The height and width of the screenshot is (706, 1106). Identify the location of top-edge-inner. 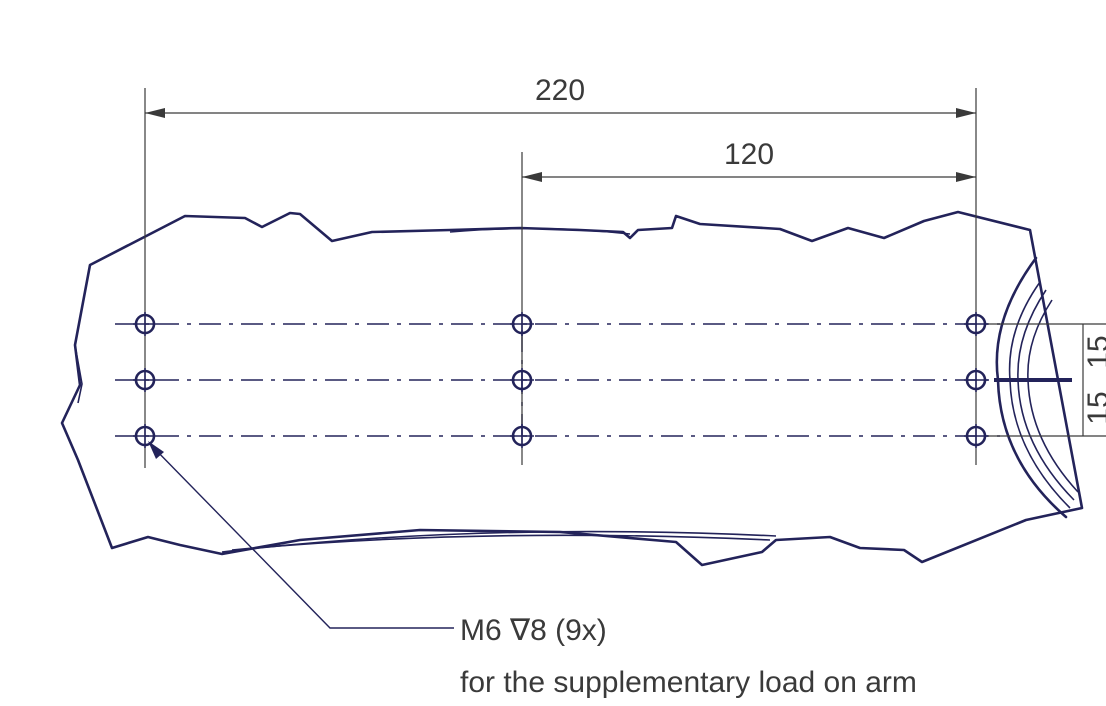
(540, 231).